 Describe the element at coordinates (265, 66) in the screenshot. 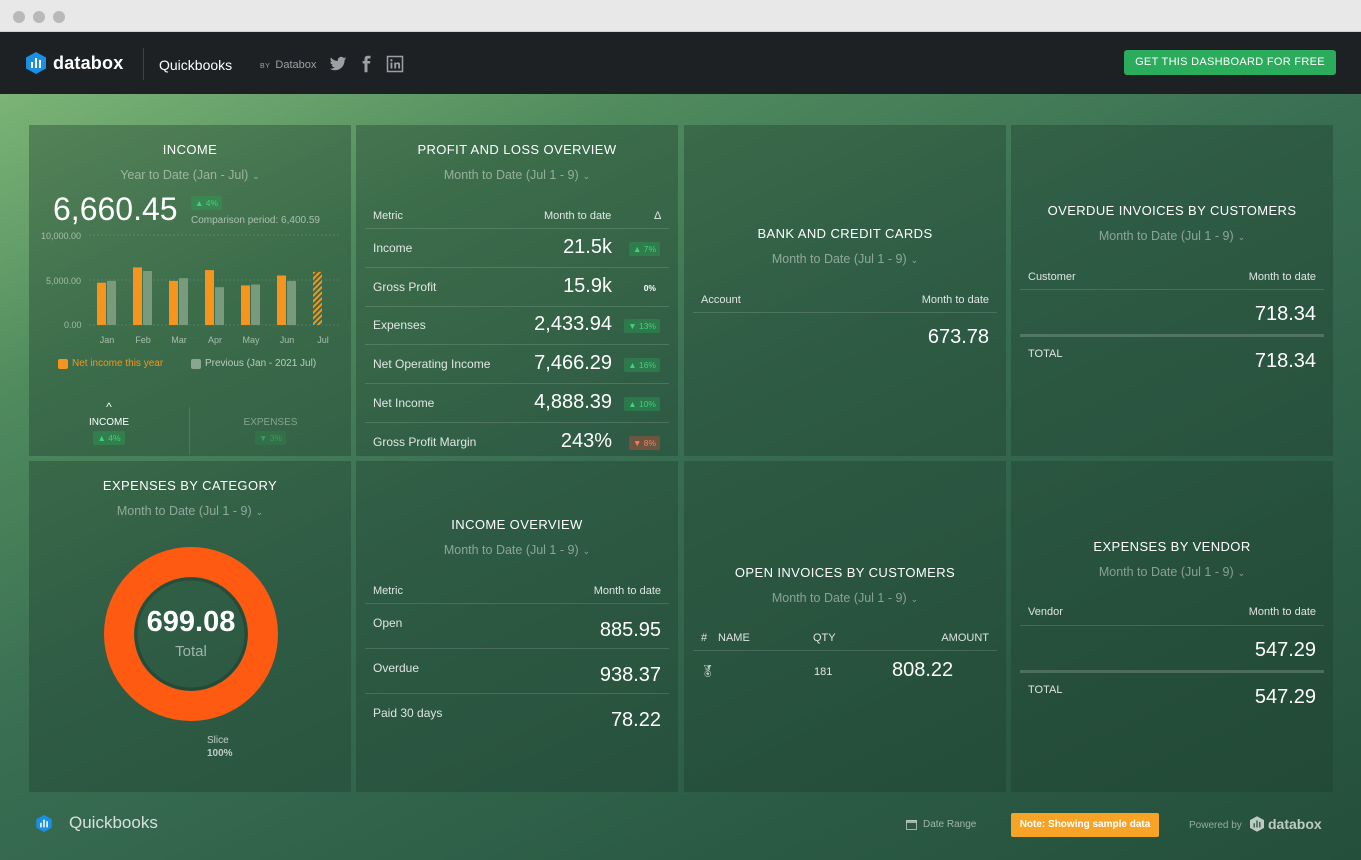

I see `by-prefix: BY` at that location.